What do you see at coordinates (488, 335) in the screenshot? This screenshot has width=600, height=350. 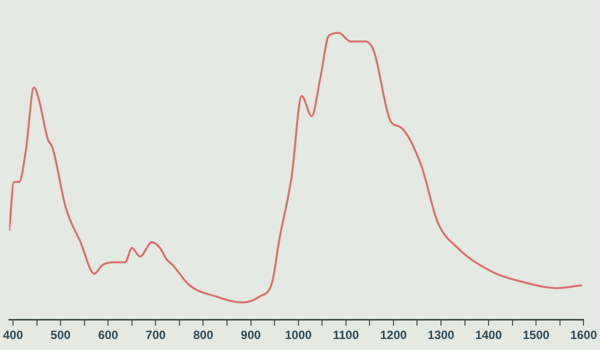 I see `x-tick-label: 1400` at bounding box center [488, 335].